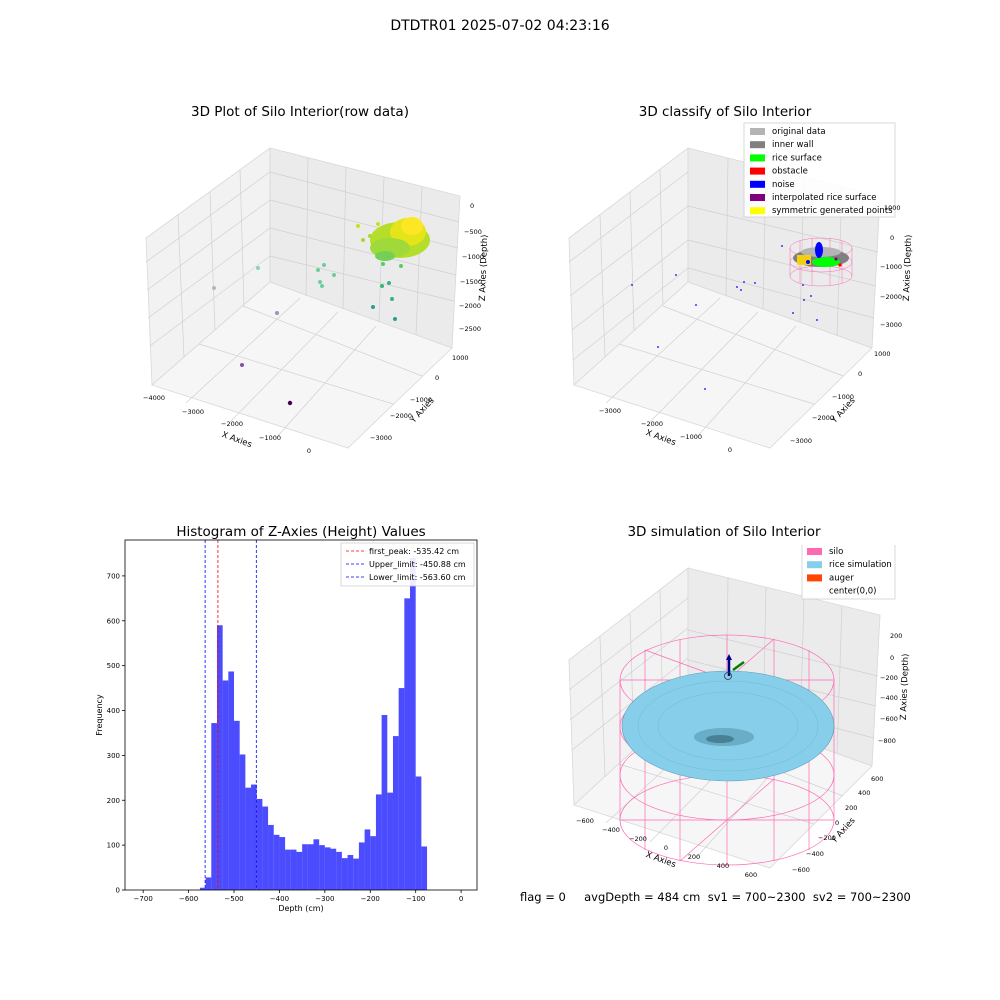 Image resolution: width=1000 pixels, height=1000 pixels. Describe the element at coordinates (500, 26) in the screenshot. I see `figure-title: DTDTR01 2025-07-02 04:23:16` at that location.